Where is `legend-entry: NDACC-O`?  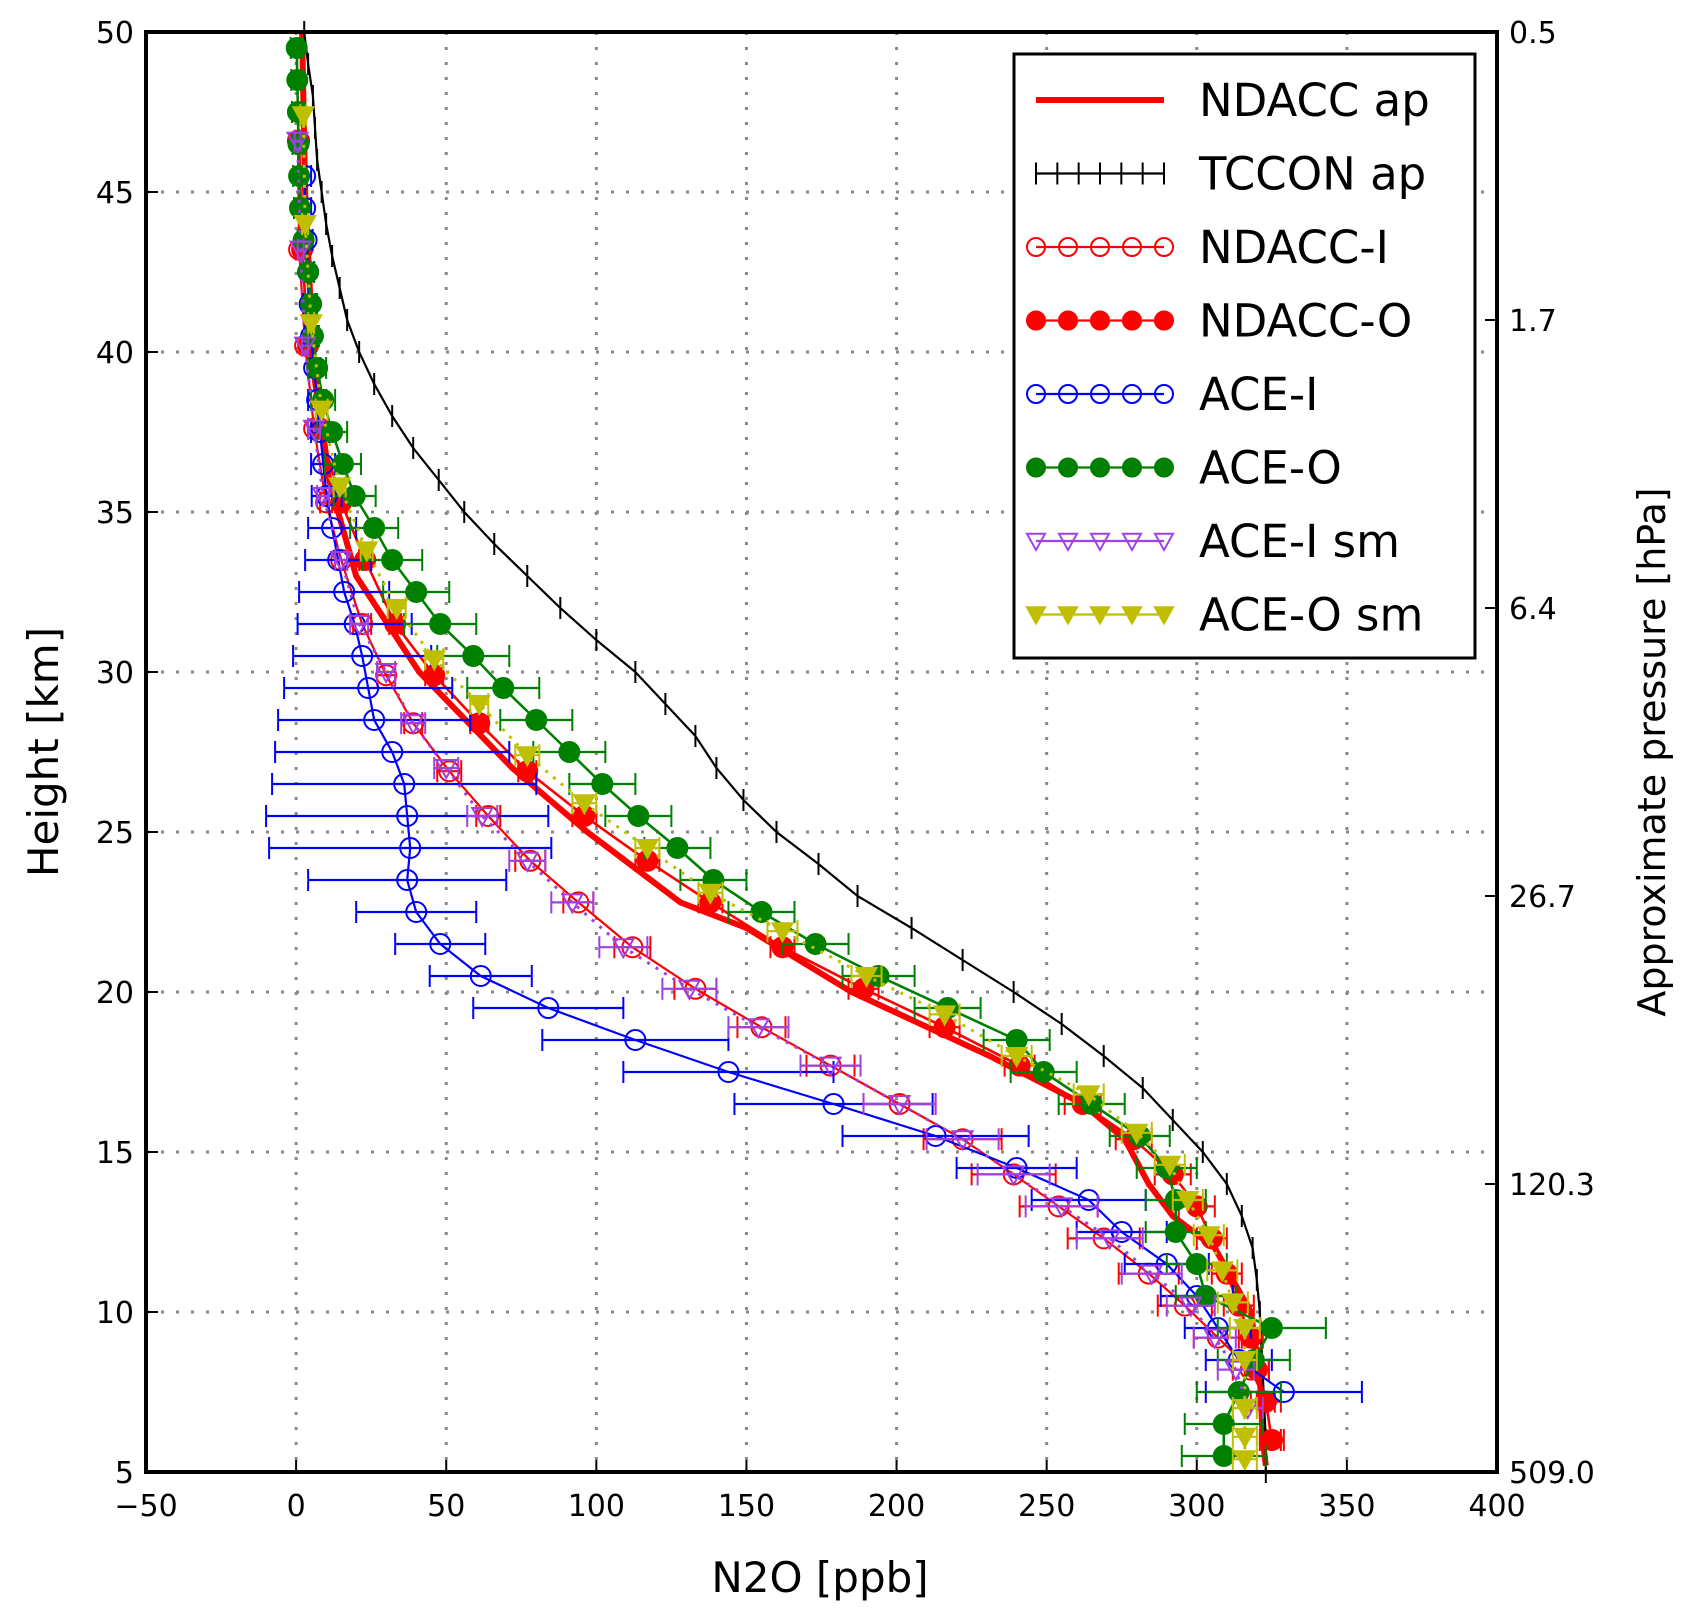 legend-entry: NDACC-O is located at coordinates (1219, 321).